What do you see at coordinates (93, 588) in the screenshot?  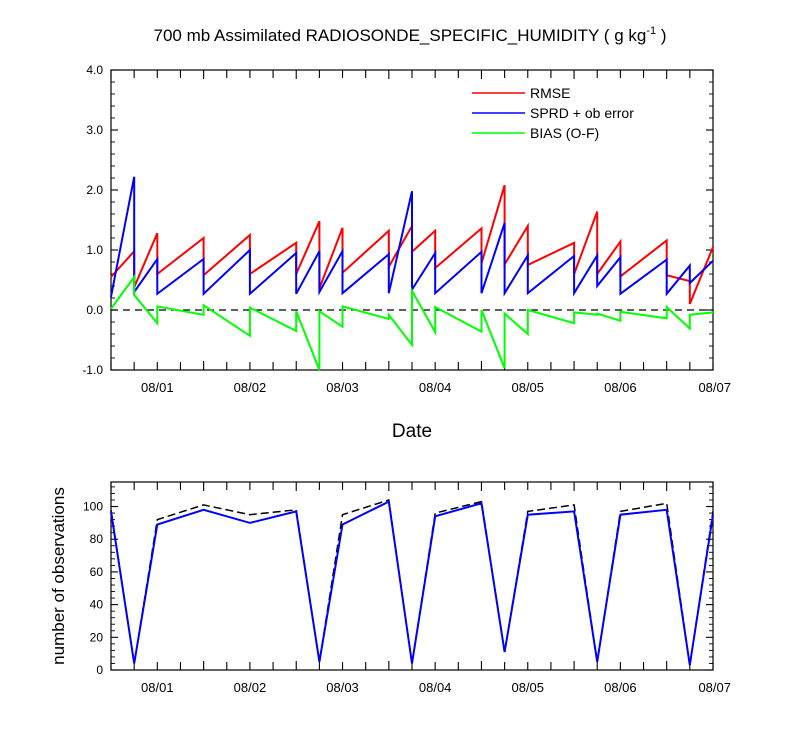 I see `bottom-y-tick-labels: 0 20 40 60 80 100` at bounding box center [93, 588].